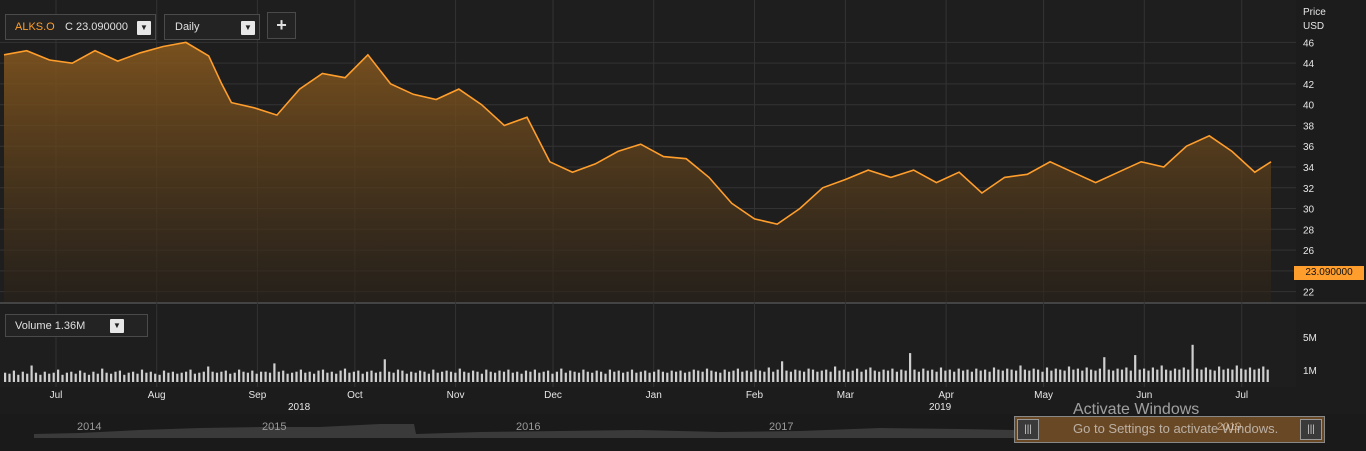  What do you see at coordinates (144, 28) in the screenshot?
I see `symbol-dropdown-icon: ▼` at bounding box center [144, 28].